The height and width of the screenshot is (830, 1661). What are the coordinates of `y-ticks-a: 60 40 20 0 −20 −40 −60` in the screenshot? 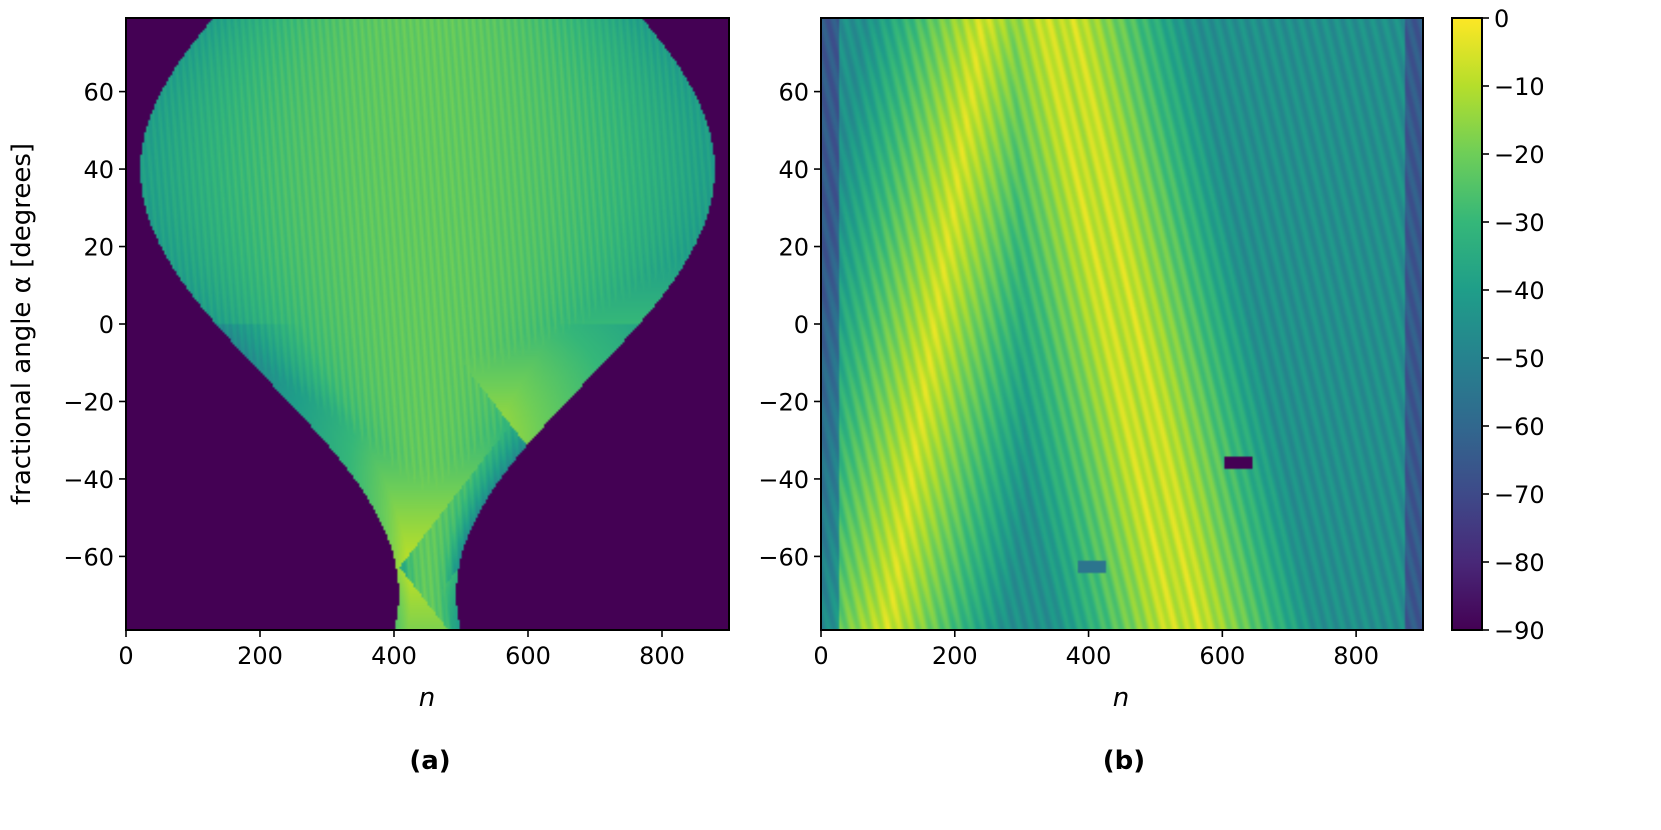 It's located at (94, 325).